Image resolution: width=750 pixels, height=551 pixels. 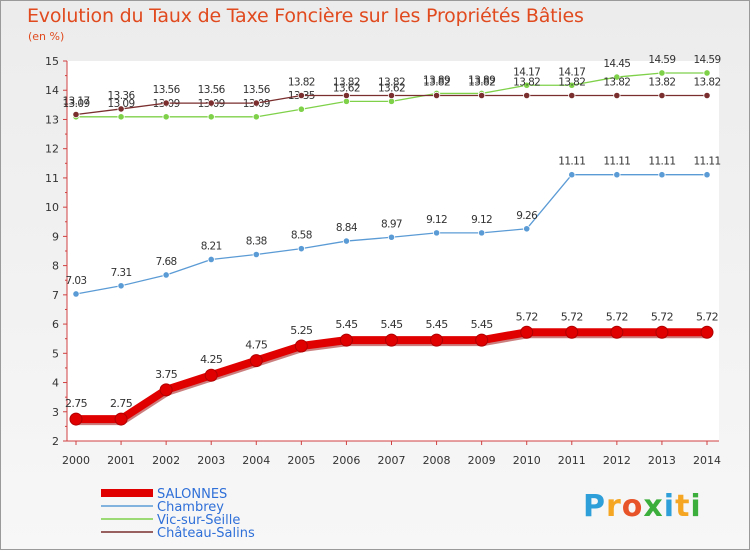 I want to click on x-tick-label: 2008, so click(x=437, y=460).